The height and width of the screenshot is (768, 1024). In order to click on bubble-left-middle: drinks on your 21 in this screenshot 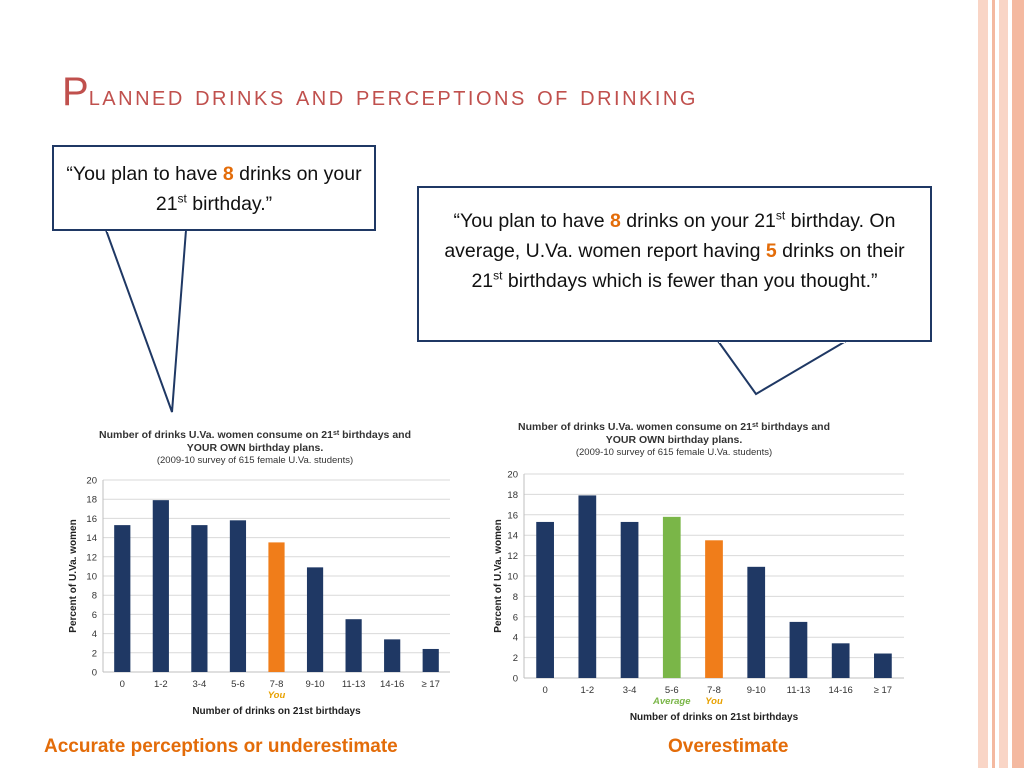, I will do `click(258, 189)`.